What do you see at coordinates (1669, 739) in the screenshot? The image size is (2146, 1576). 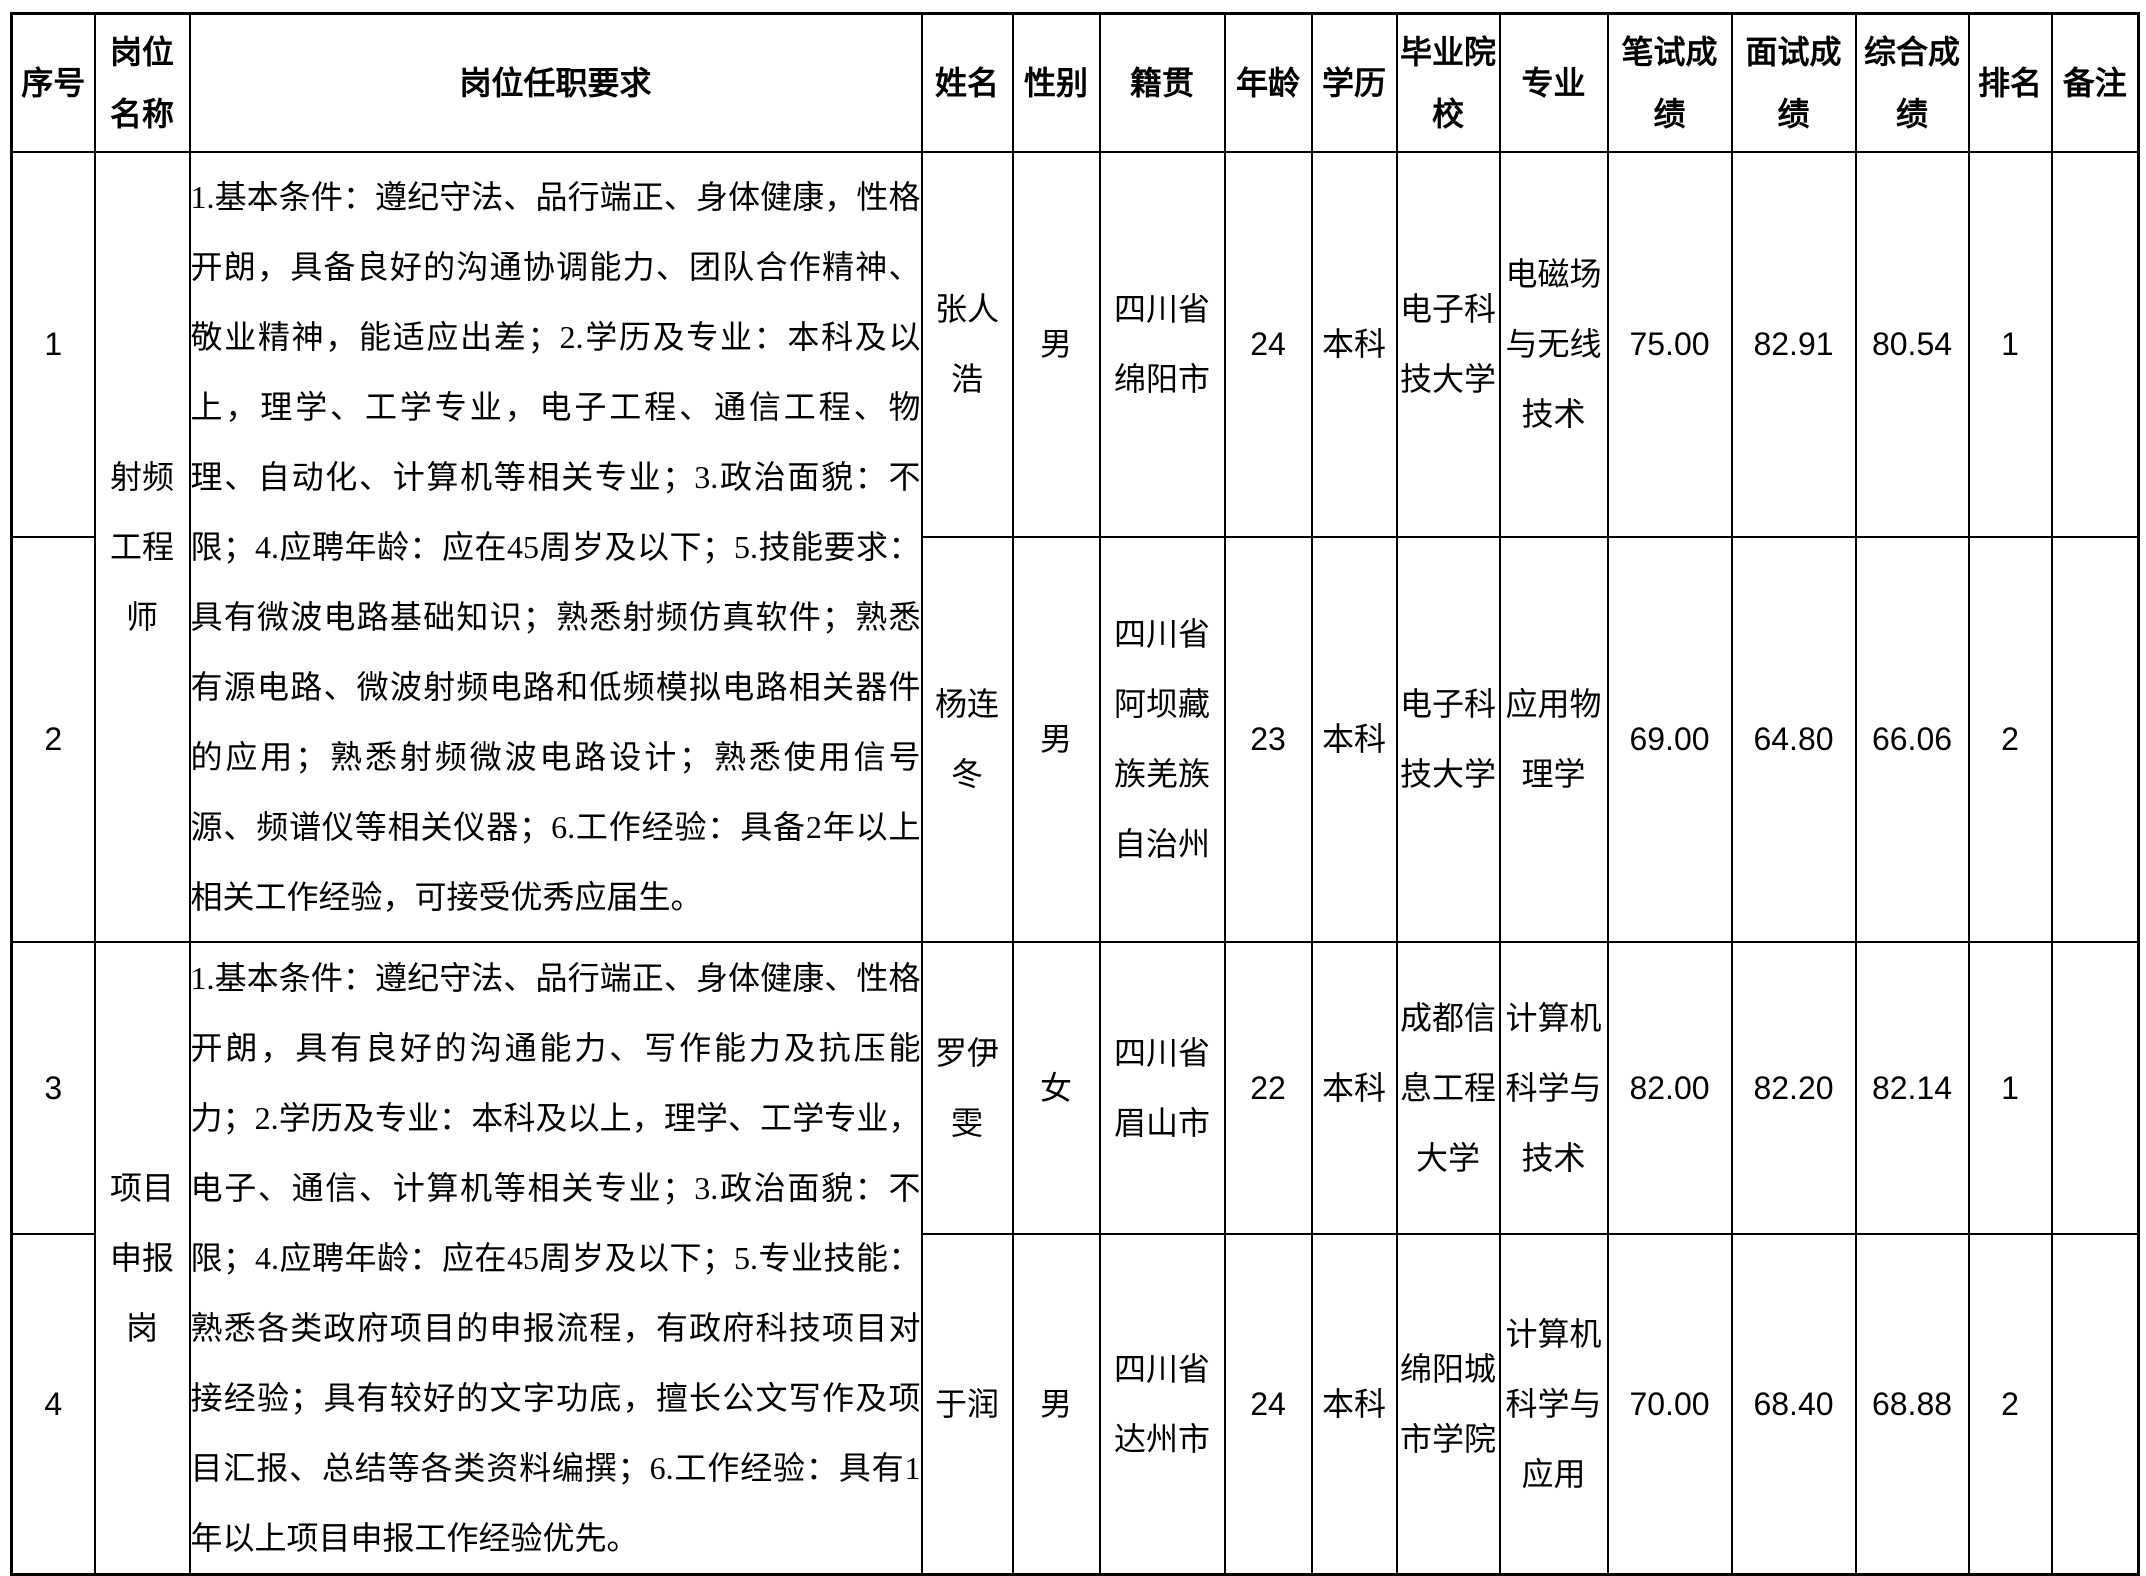 I see `cell-written-score: 69.00` at bounding box center [1669, 739].